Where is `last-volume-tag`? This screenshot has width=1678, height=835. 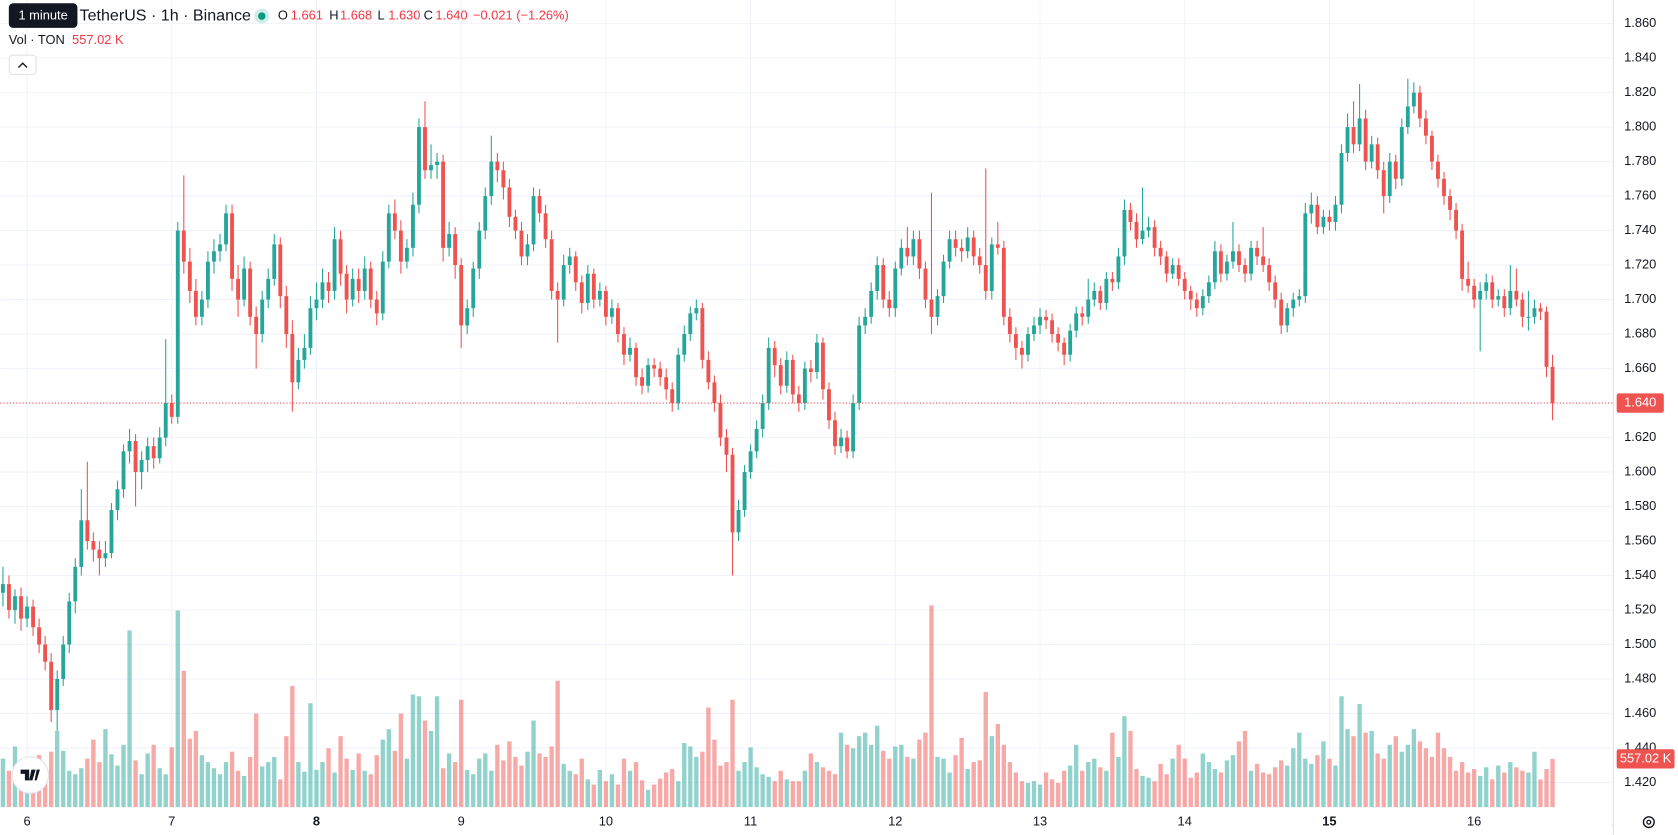
last-volume-tag is located at coordinates (1645, 759).